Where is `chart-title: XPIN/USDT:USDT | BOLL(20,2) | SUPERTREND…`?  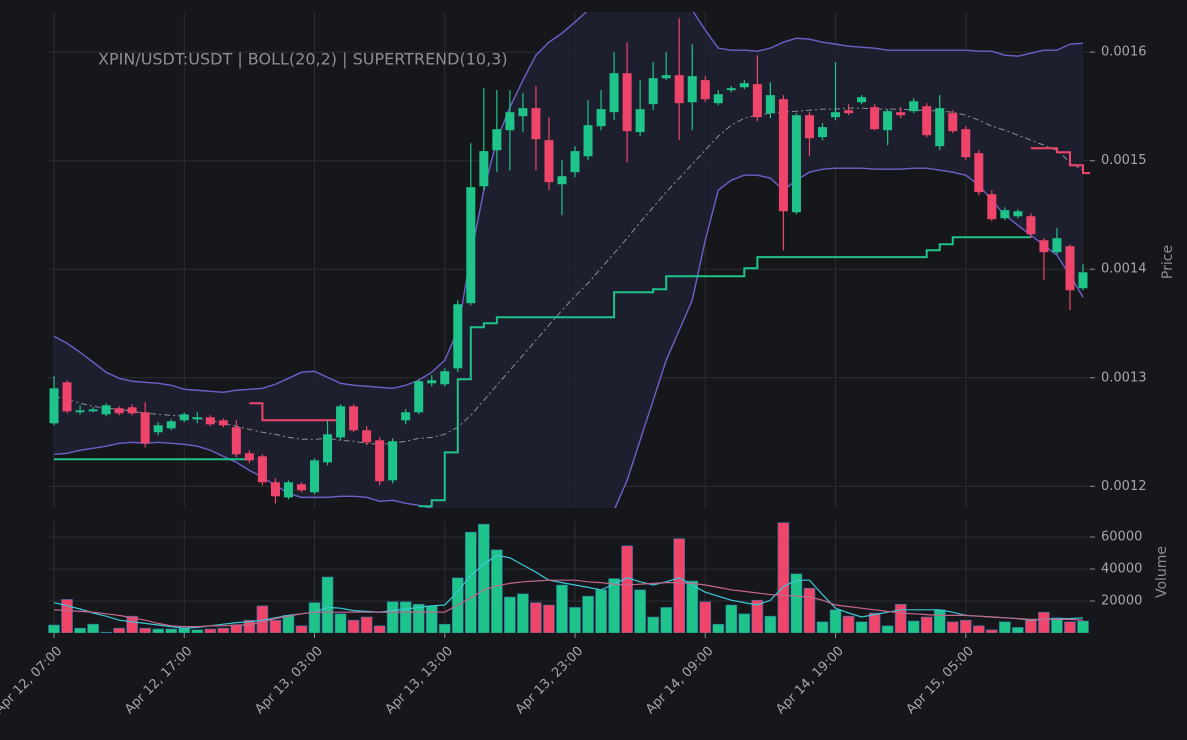 chart-title: XPIN/USDT:USDT | BOLL(20,2) | SUPERTREND… is located at coordinates (303, 59).